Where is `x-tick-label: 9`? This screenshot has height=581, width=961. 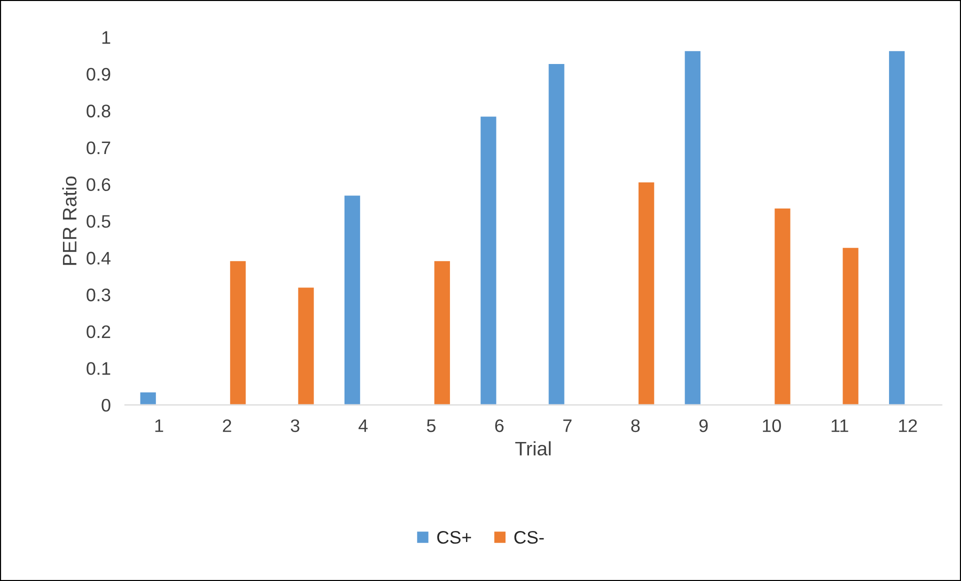
x-tick-label: 9 is located at coordinates (703, 425).